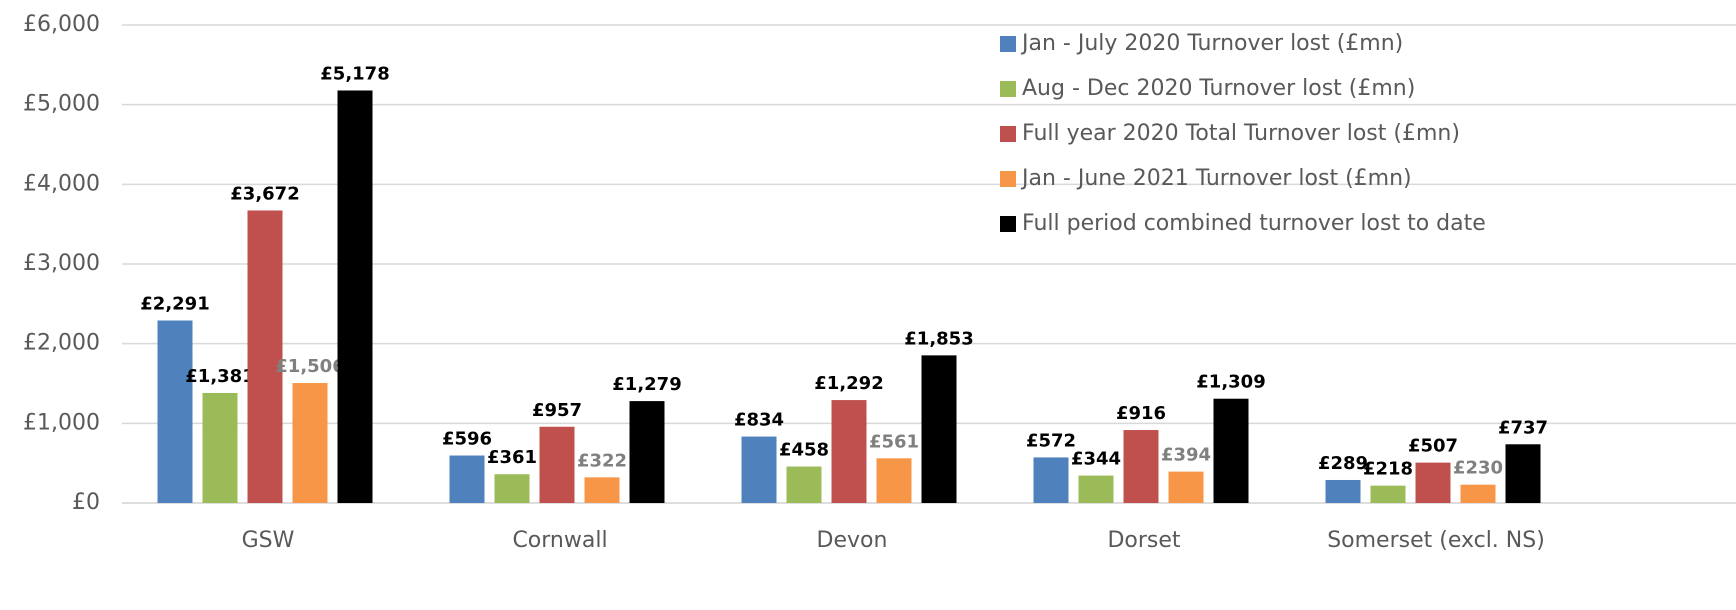 The height and width of the screenshot is (610, 1736). Describe the element at coordinates (268, 540) in the screenshot. I see `x-tick-label: GSW` at that location.